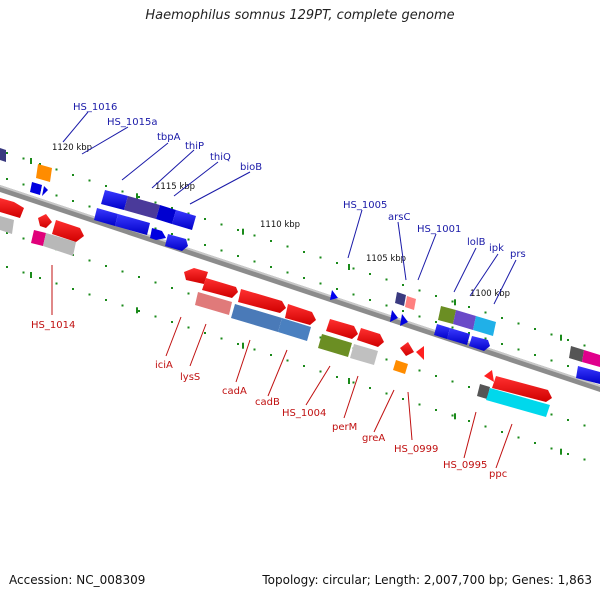  I want to click on gene-label-prs: prs, so click(518, 254).